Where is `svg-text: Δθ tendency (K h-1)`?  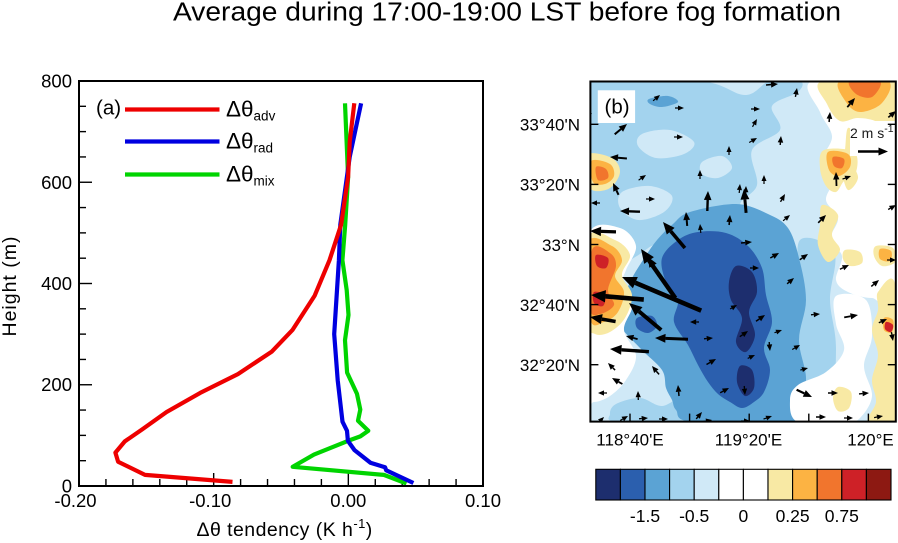
svg-text: Δθ tendency (K h-1) is located at coordinates (285, 528).